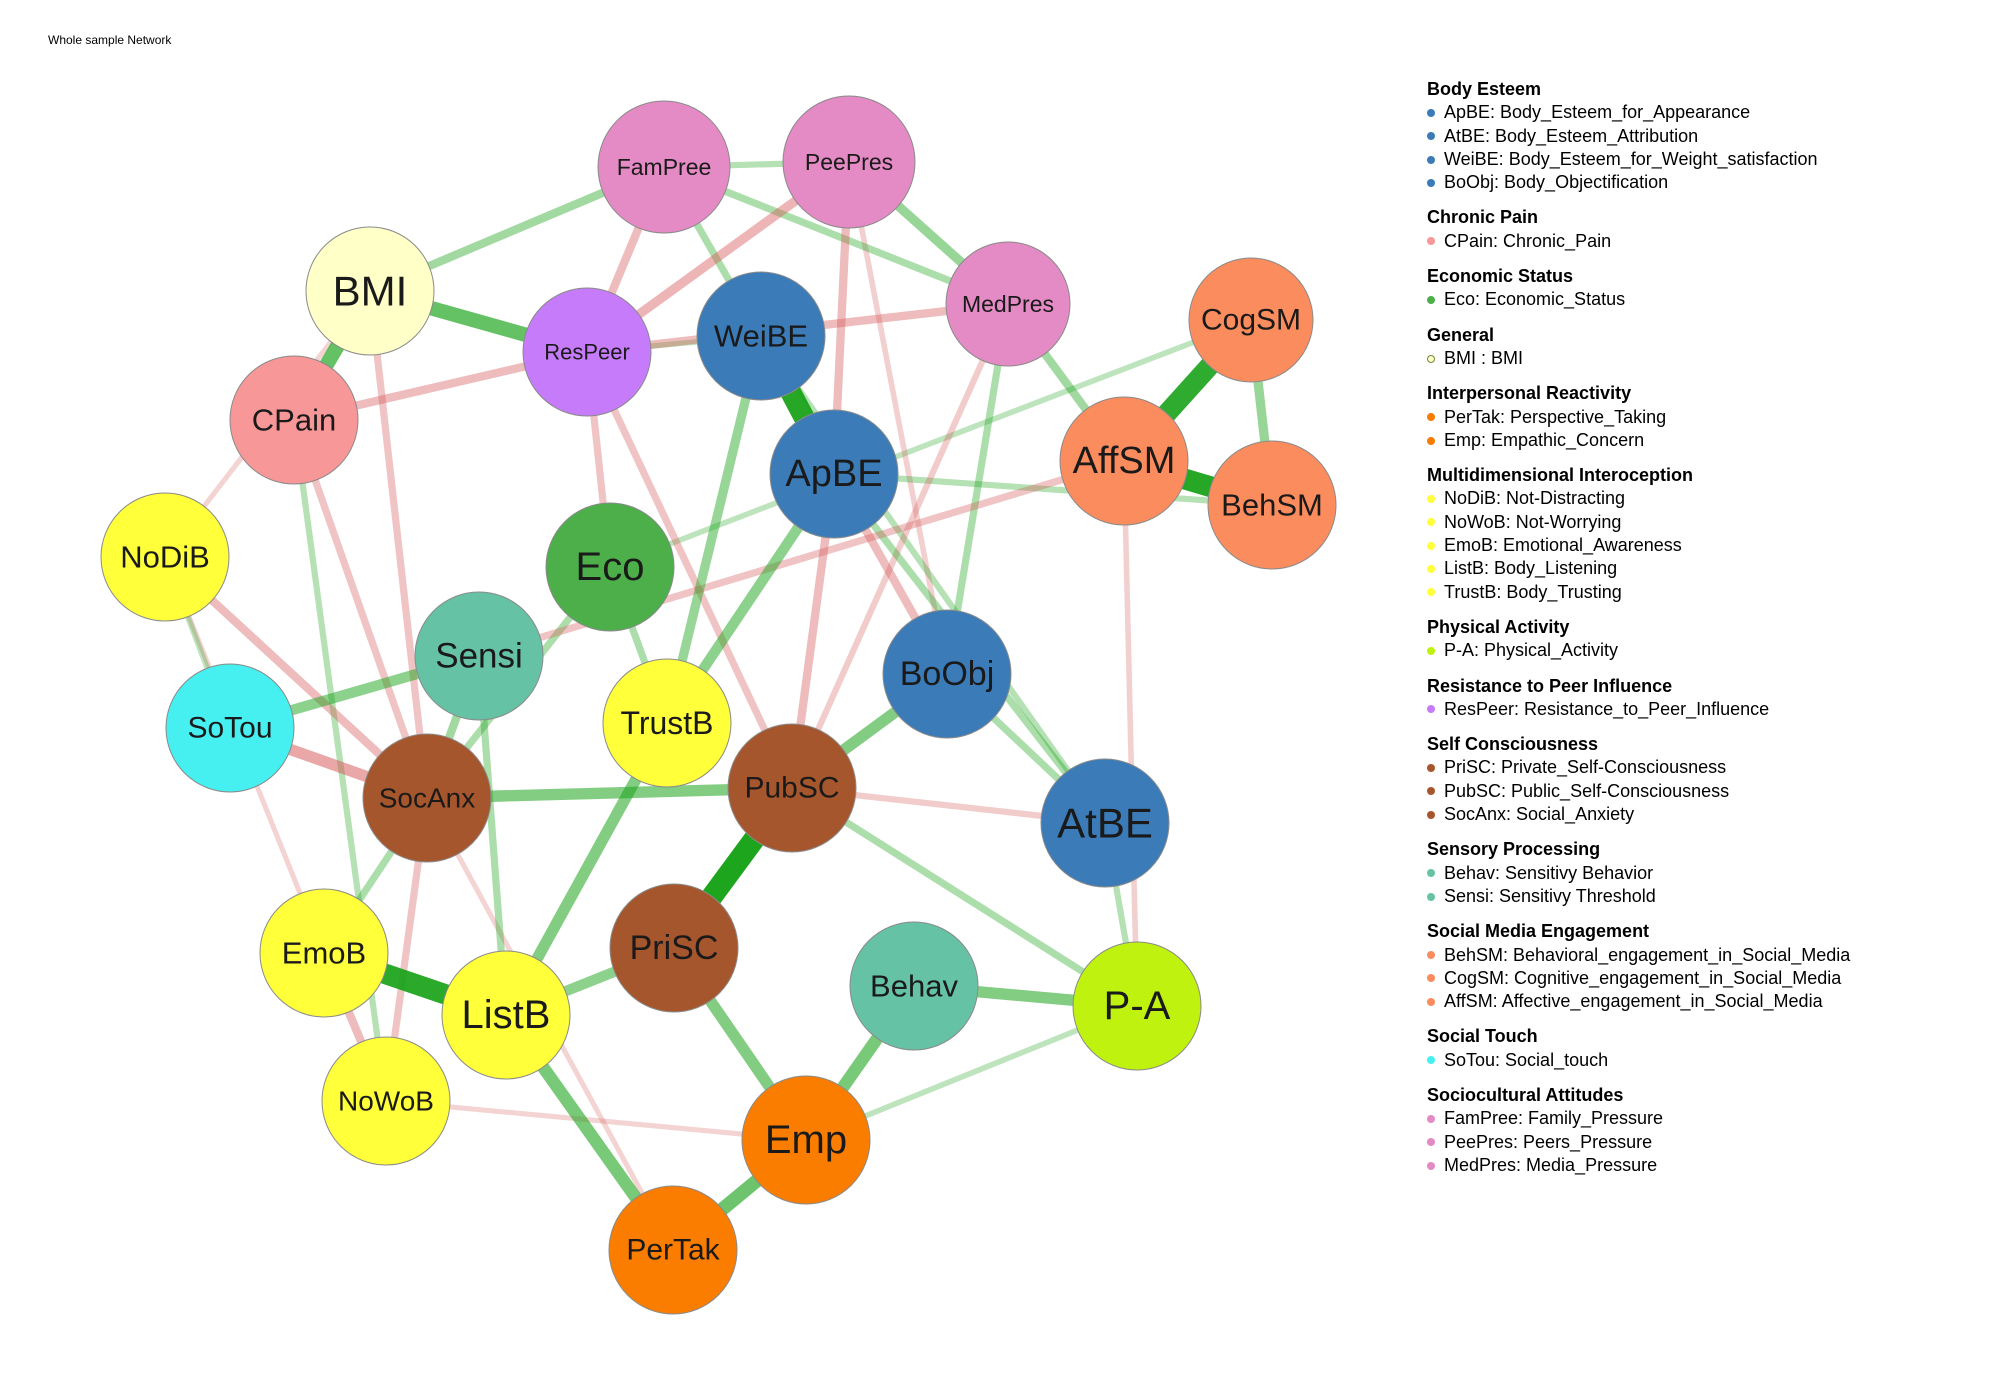 The image size is (2000, 1400). I want to click on legend-group-title: Social Media Engagement, so click(1538, 931).